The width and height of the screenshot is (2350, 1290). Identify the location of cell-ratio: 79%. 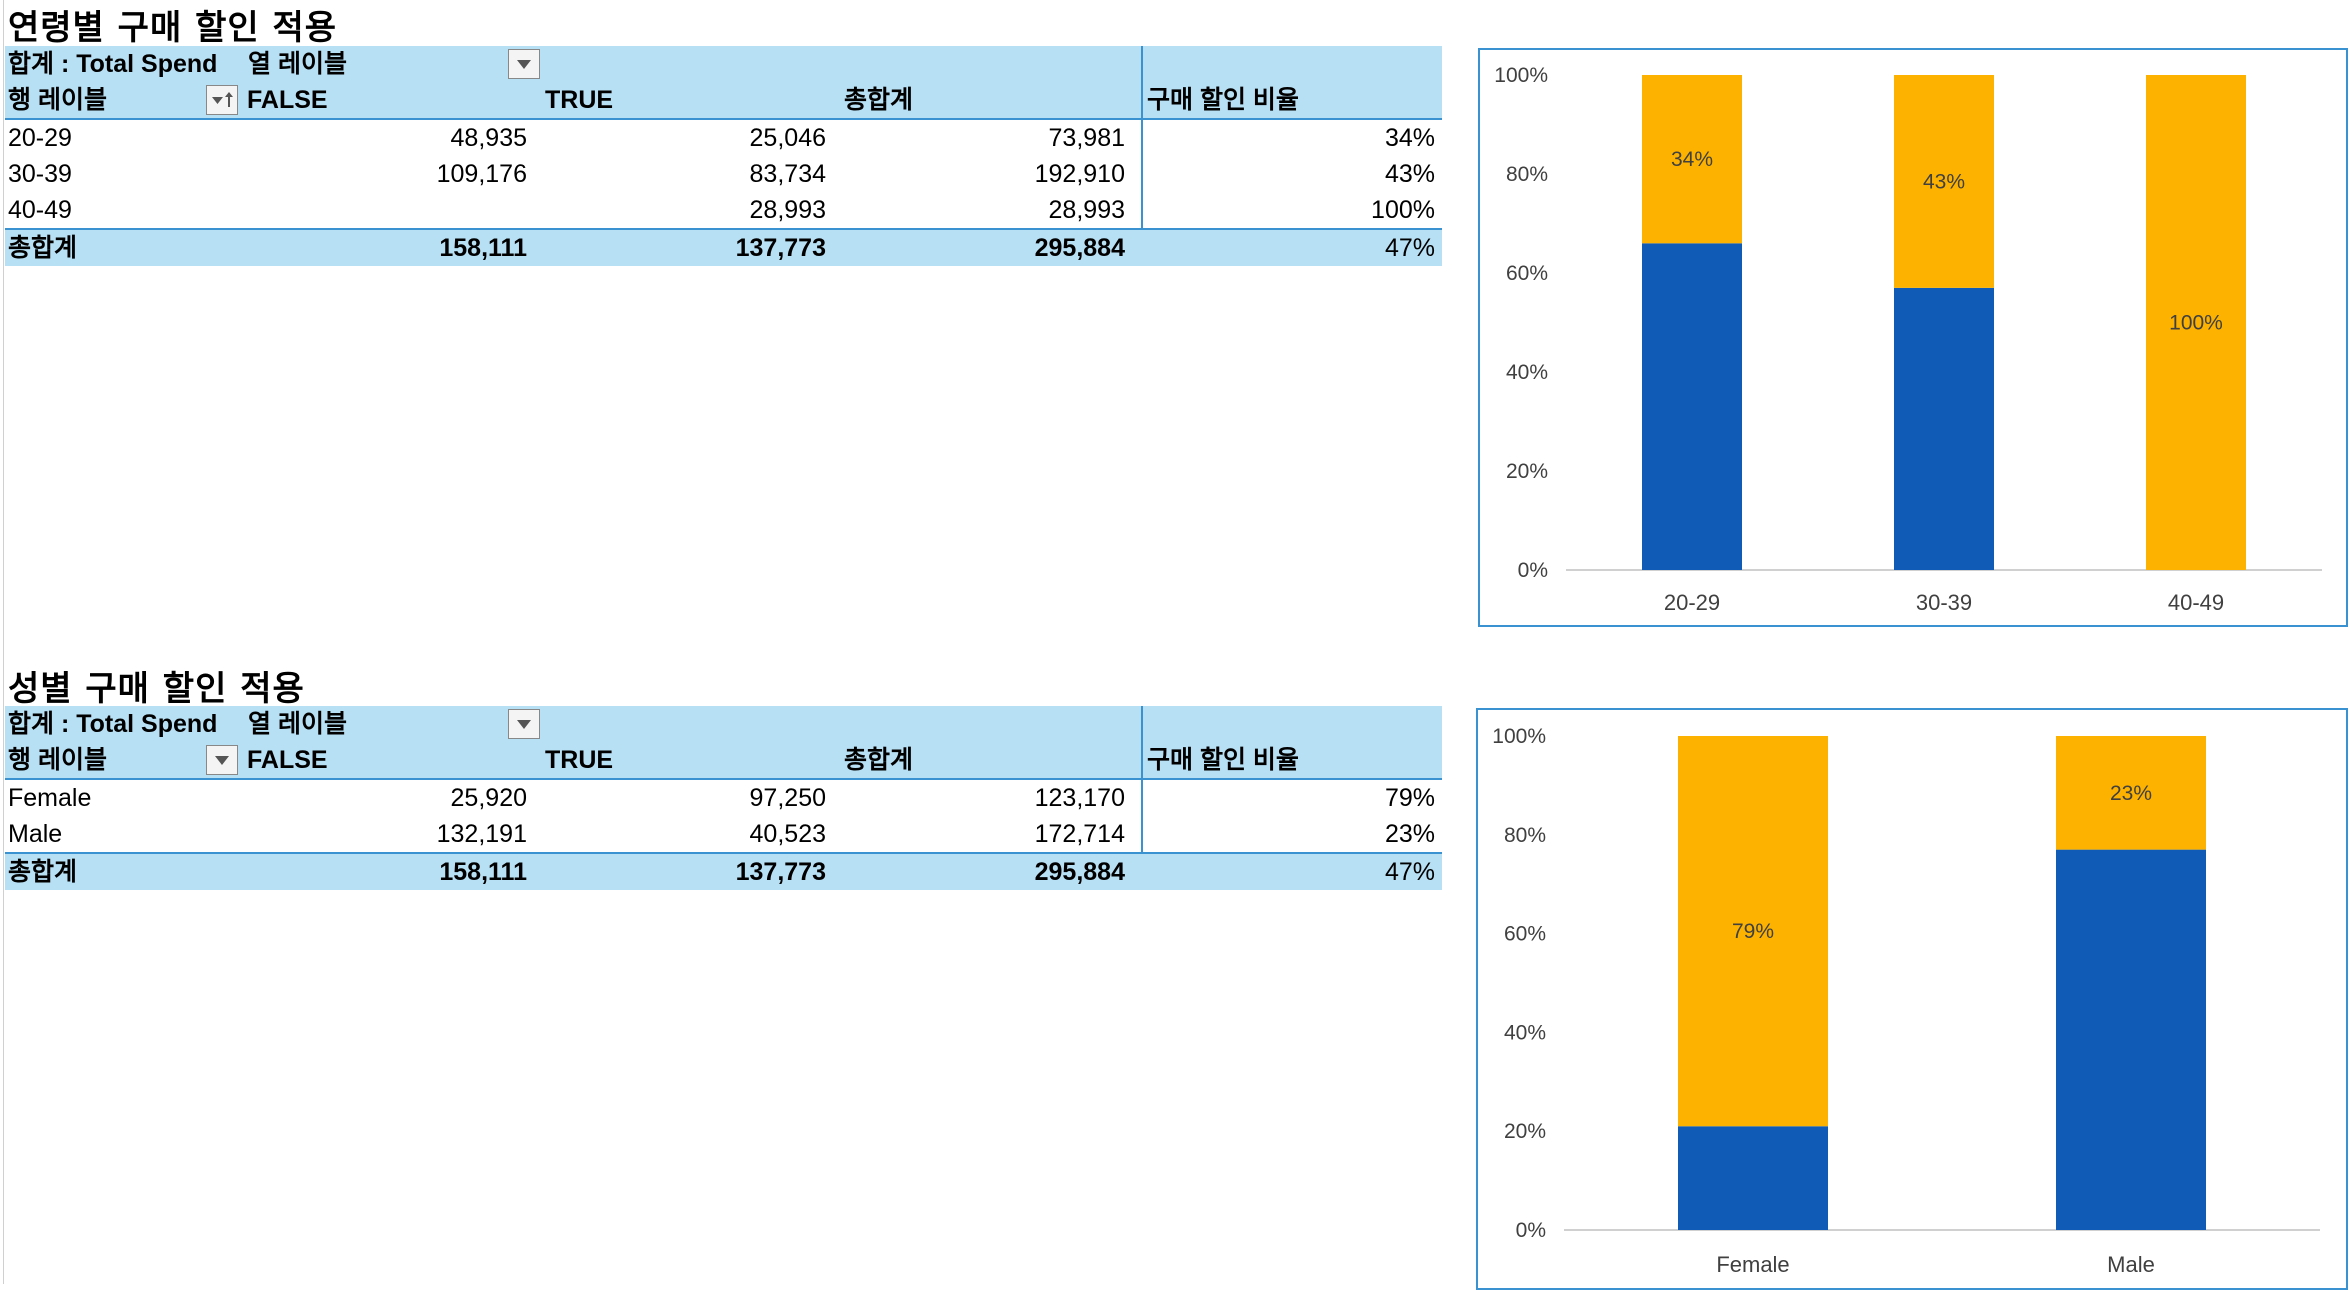
(1409, 798).